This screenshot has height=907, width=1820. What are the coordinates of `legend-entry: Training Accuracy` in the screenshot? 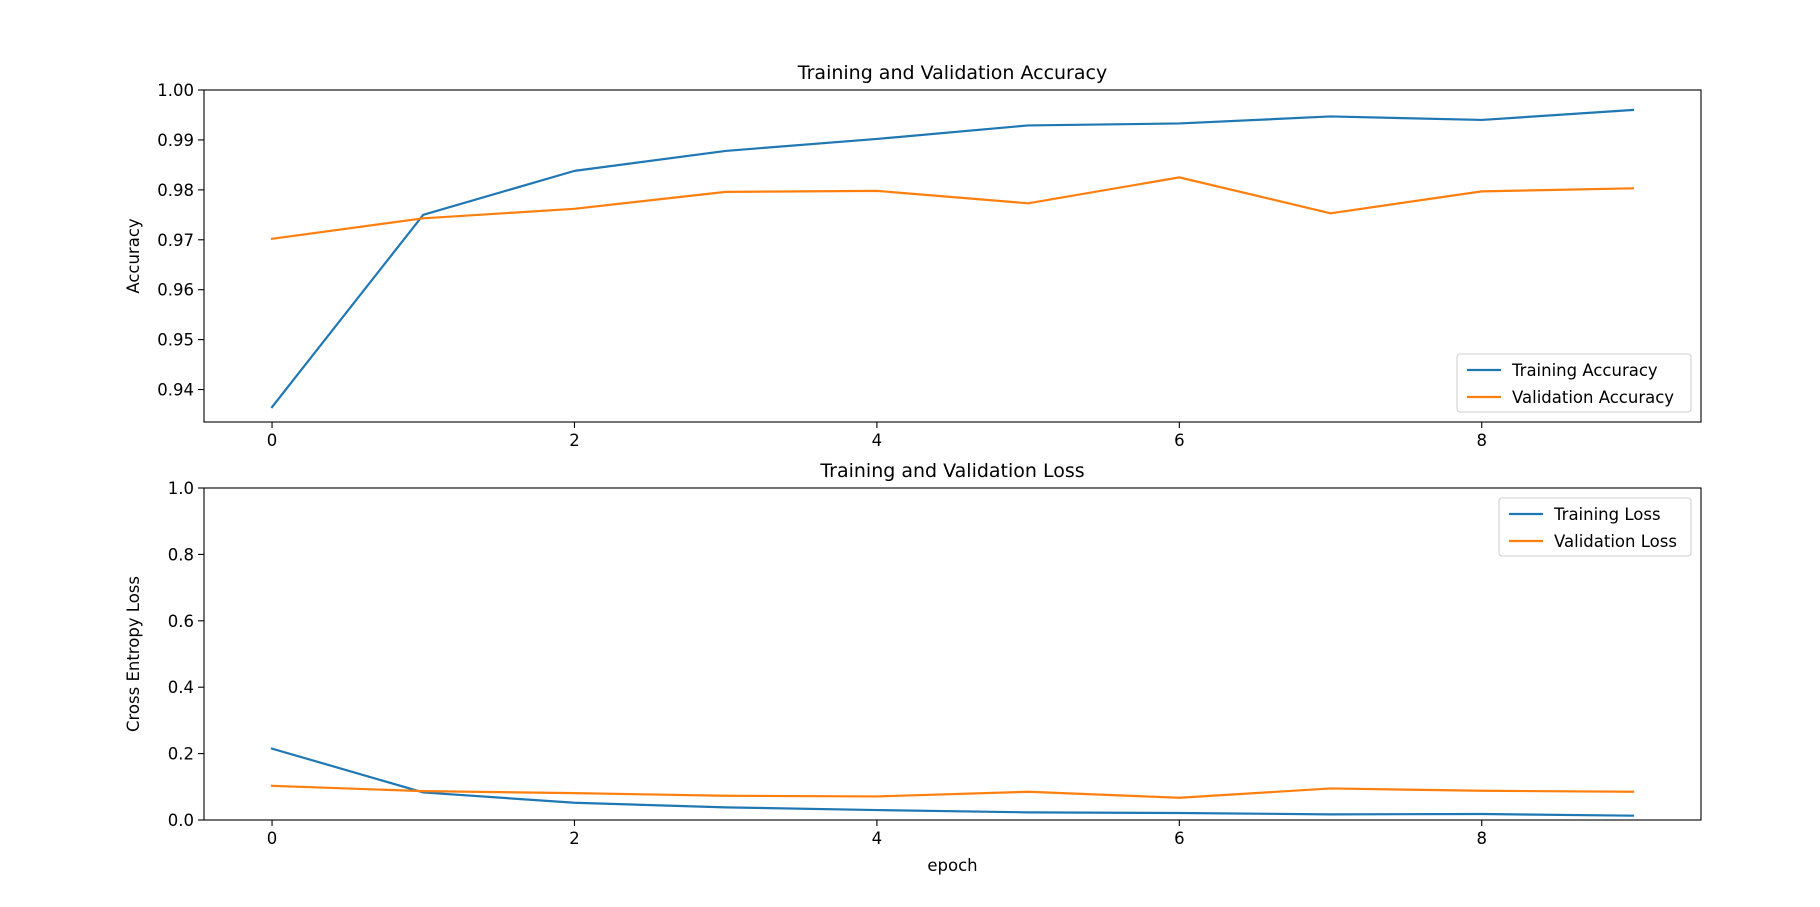 It's located at (1584, 370).